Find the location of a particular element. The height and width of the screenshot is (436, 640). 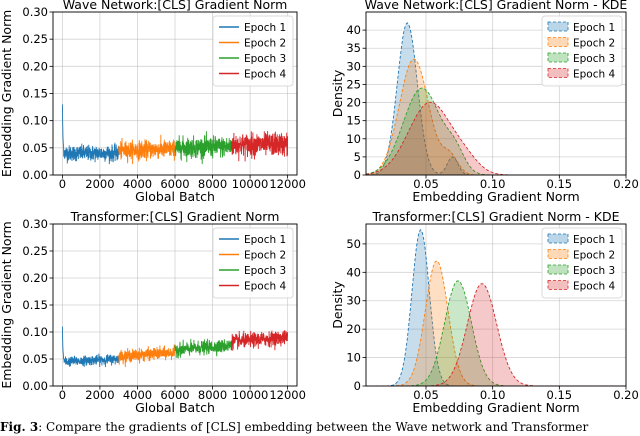

x-tick-label: 4000 is located at coordinates (137, 184).